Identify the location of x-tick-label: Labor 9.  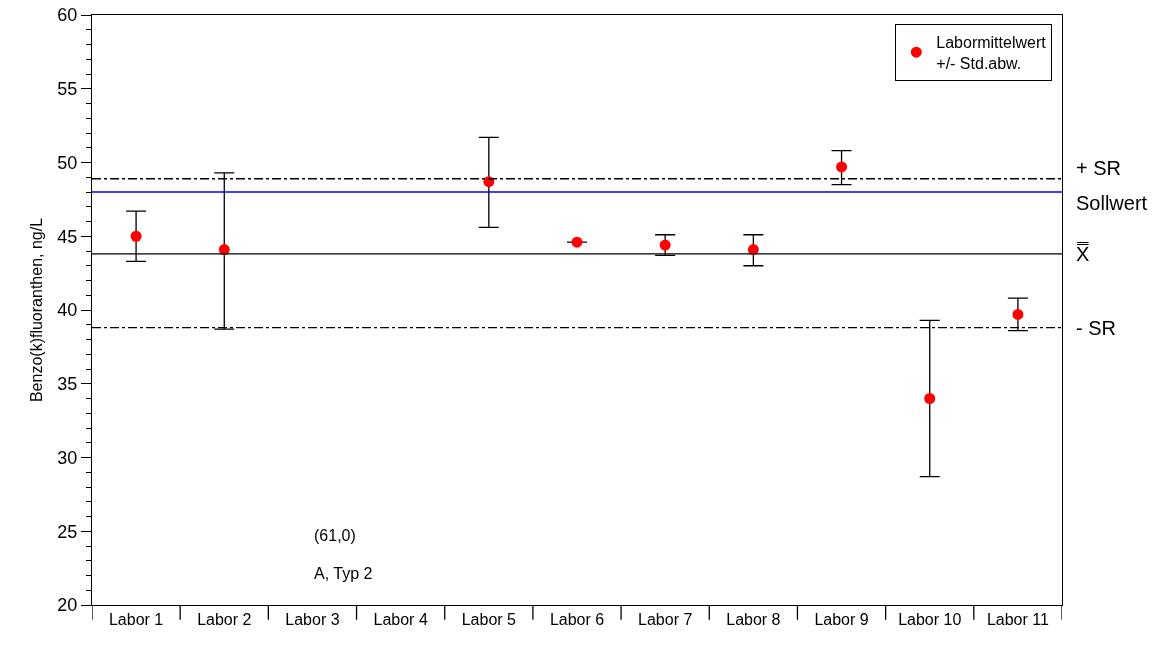
(841, 620).